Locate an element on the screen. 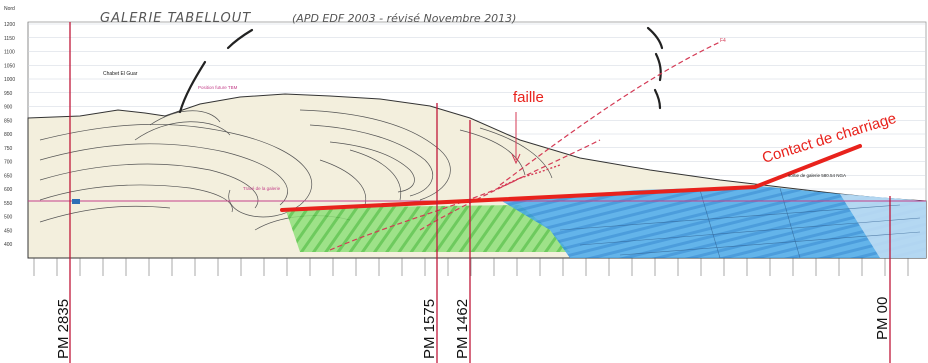 The image size is (928, 363). limestone-zone is located at coordinates (427, 228).